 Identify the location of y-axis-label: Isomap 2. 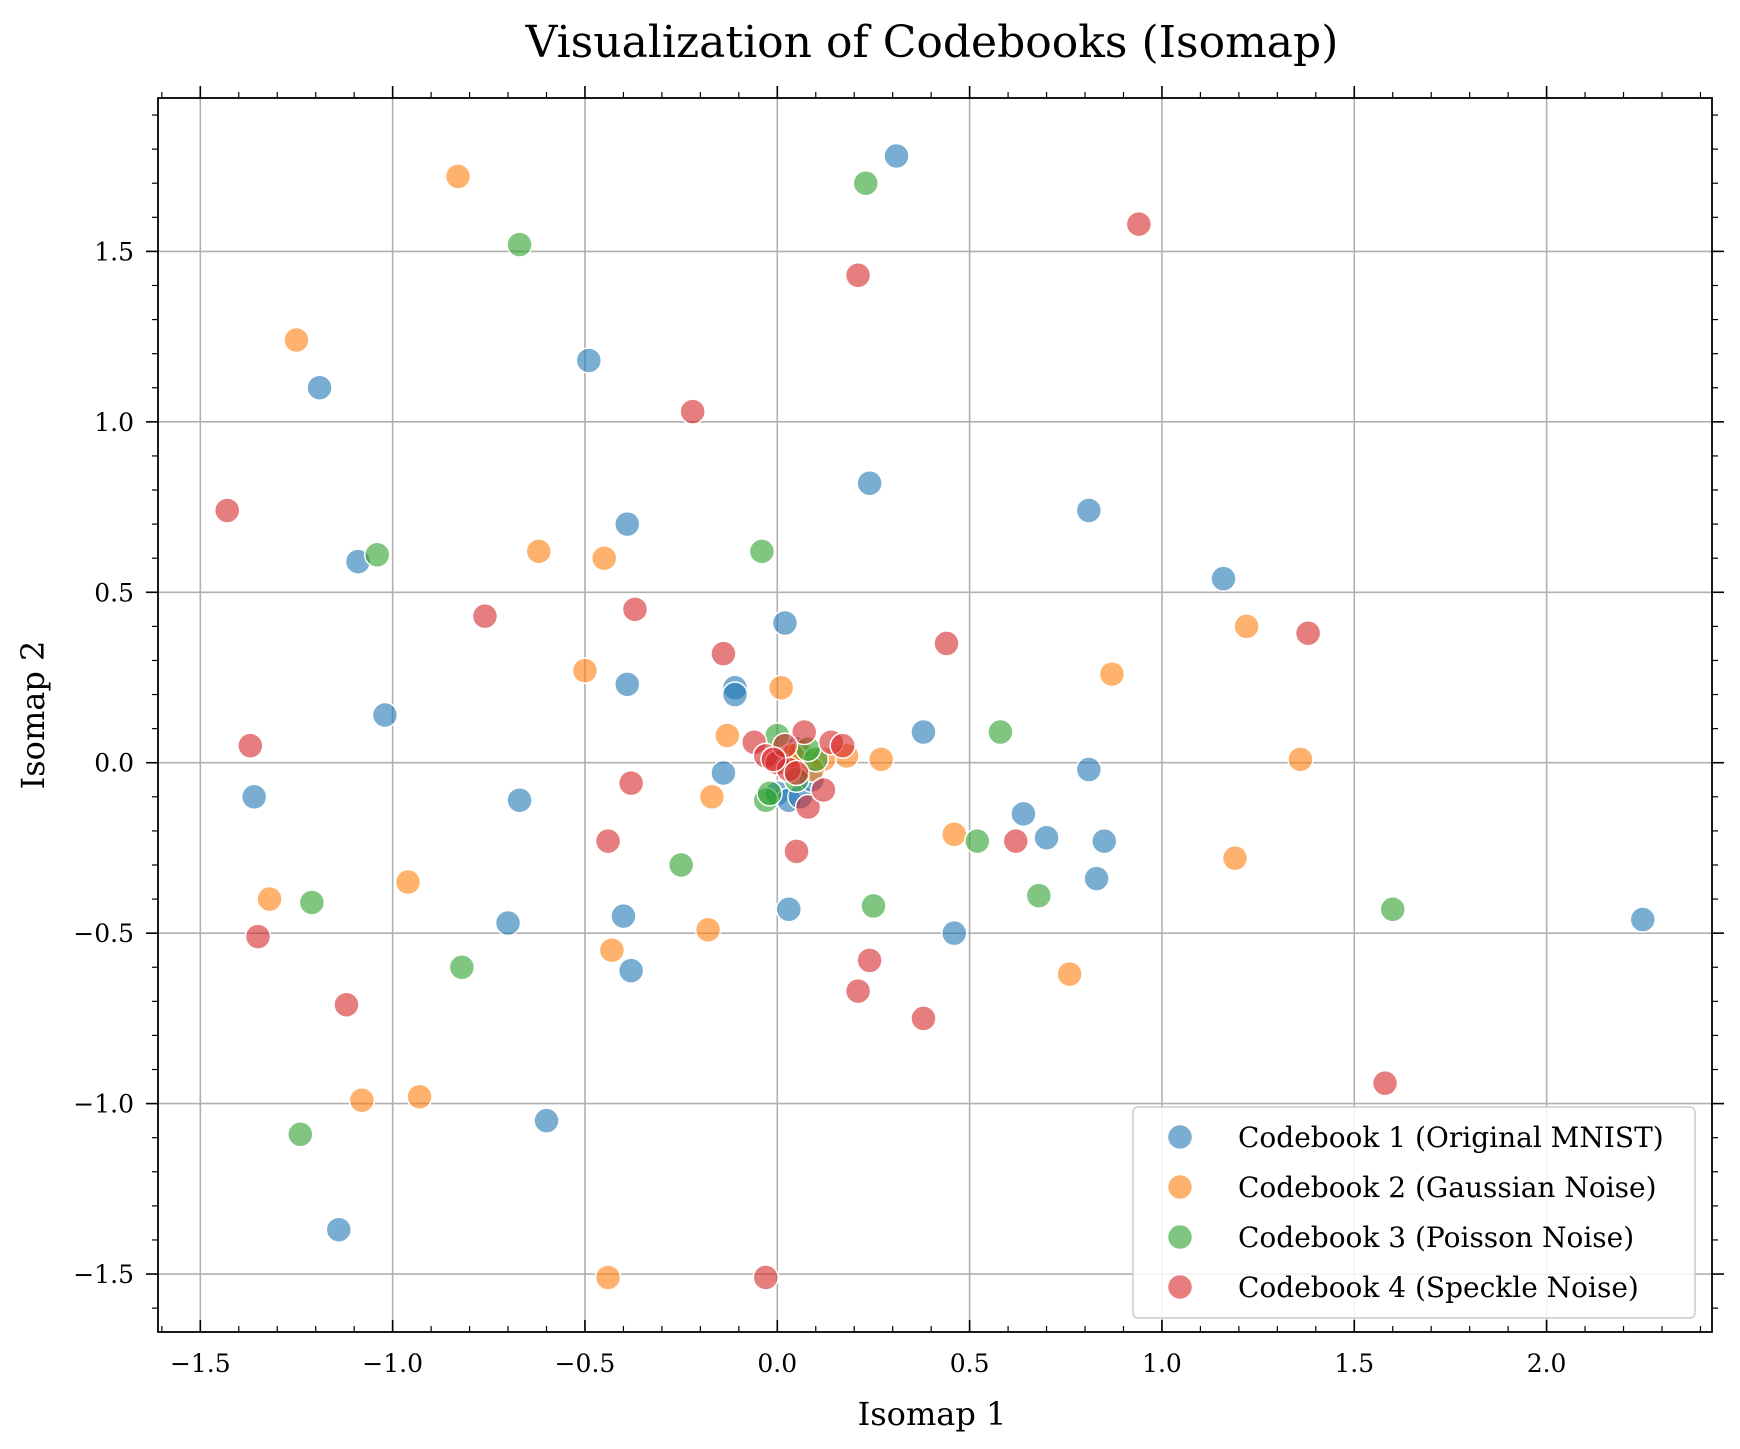
(33, 715).